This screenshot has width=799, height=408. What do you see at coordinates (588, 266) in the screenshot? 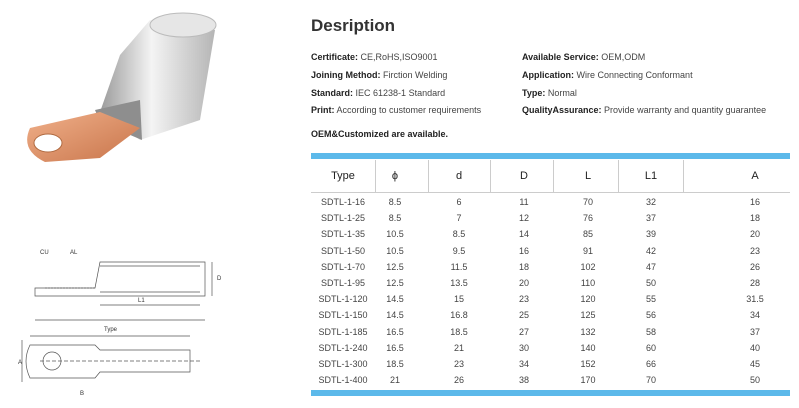
I see `table-cell: 102` at bounding box center [588, 266].